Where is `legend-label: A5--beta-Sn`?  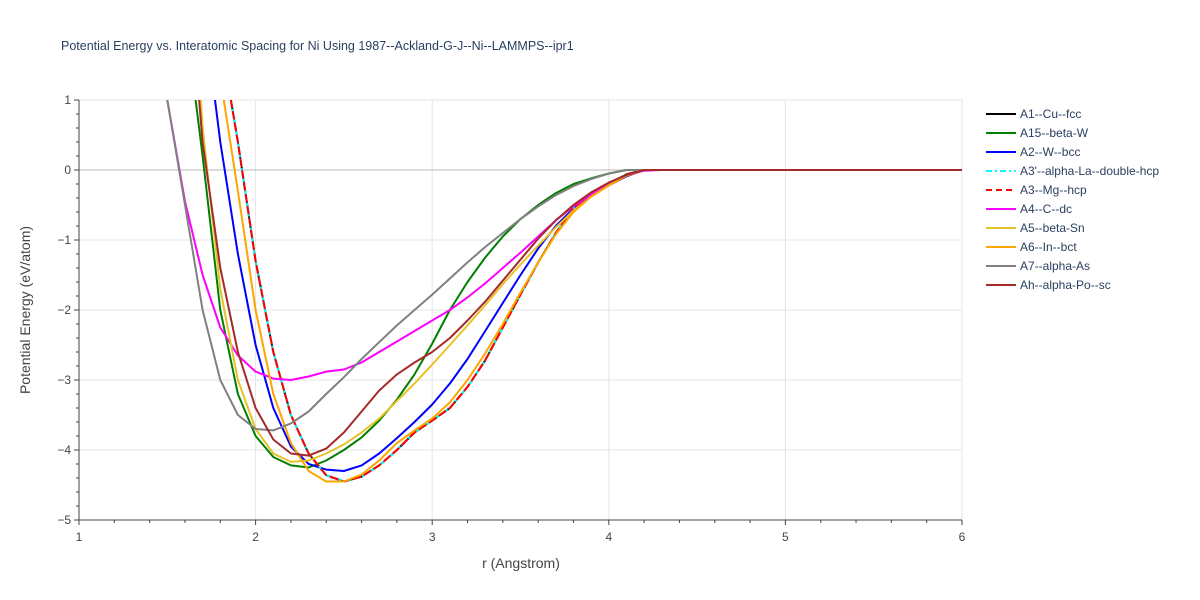
legend-label: A5--beta-Sn is located at coordinates (1052, 228).